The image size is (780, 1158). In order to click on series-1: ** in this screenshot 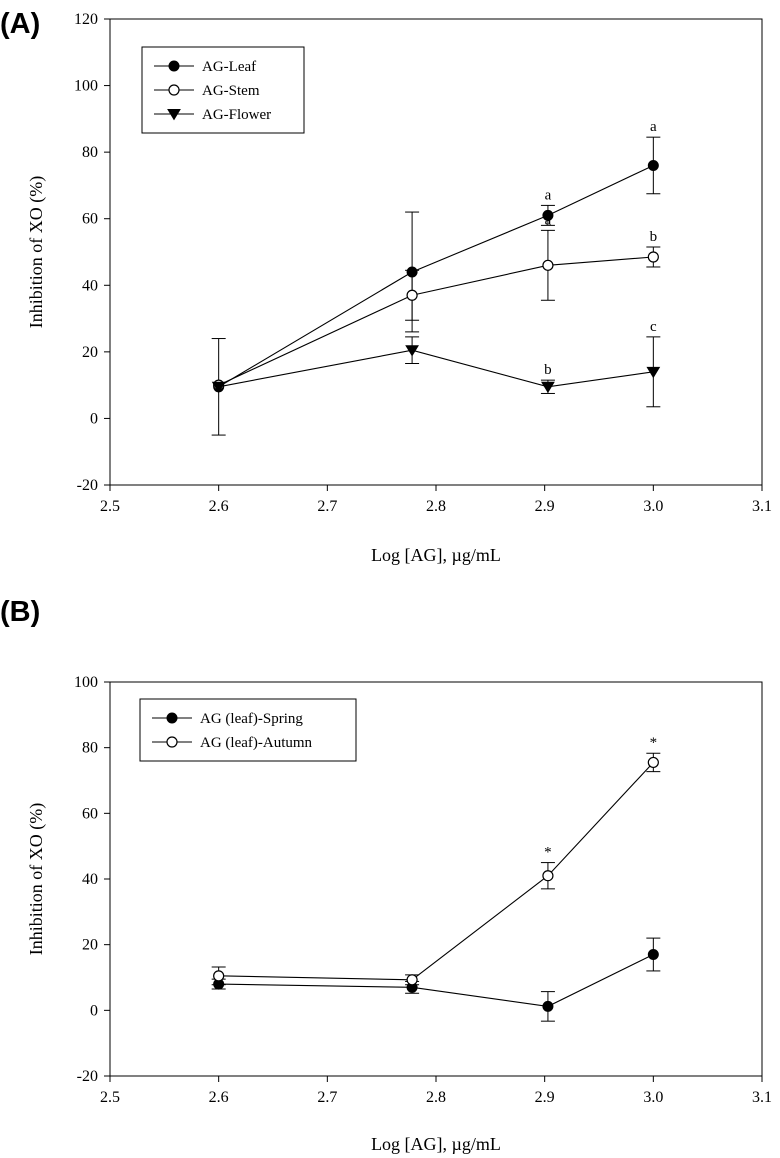, I will do `click(436, 860)`.